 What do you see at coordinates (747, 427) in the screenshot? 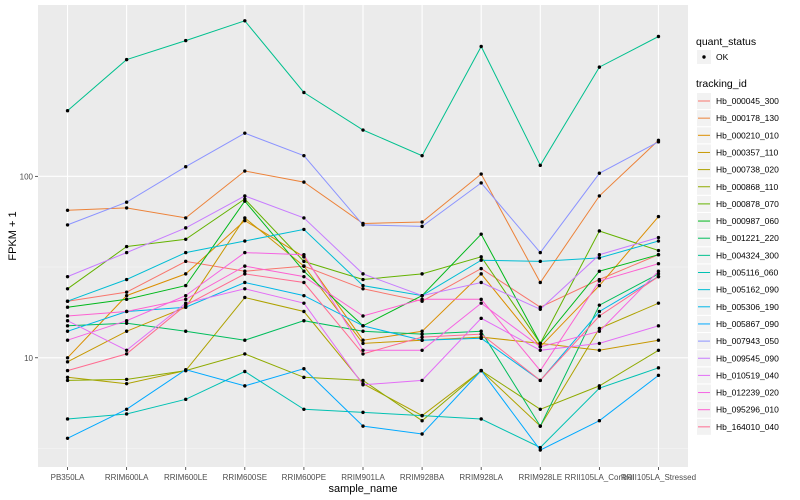
I see `legend-tracking-label: Hb_164010_040` at bounding box center [747, 427].